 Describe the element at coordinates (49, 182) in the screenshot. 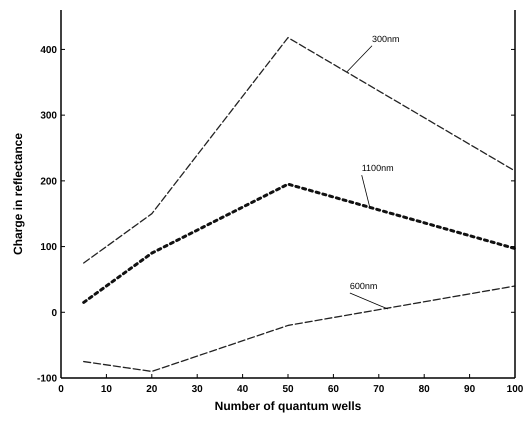

I see `y-tick-label: 200` at that location.